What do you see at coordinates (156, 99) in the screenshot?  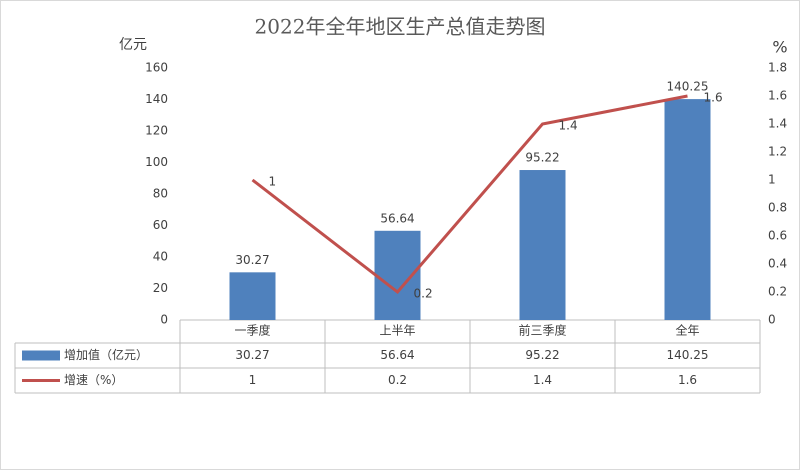 I see `y-tick-label: 140` at bounding box center [156, 99].